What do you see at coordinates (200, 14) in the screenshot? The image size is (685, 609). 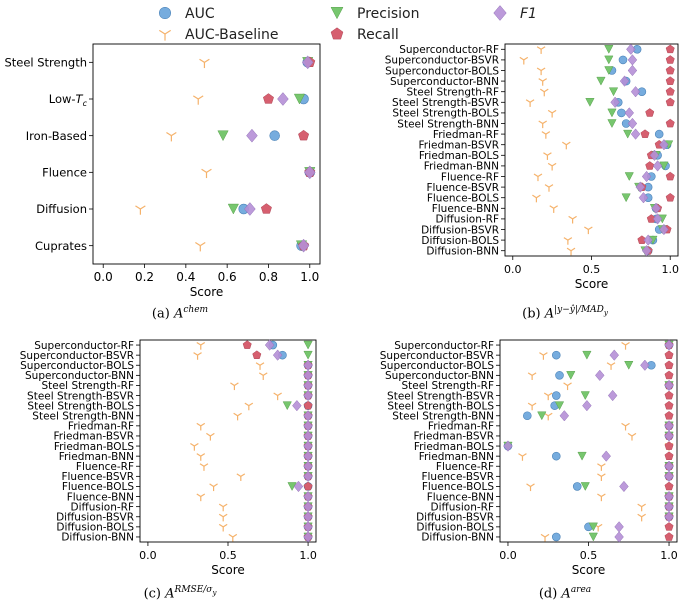 I see `legend-label-auc: AUC` at bounding box center [200, 14].